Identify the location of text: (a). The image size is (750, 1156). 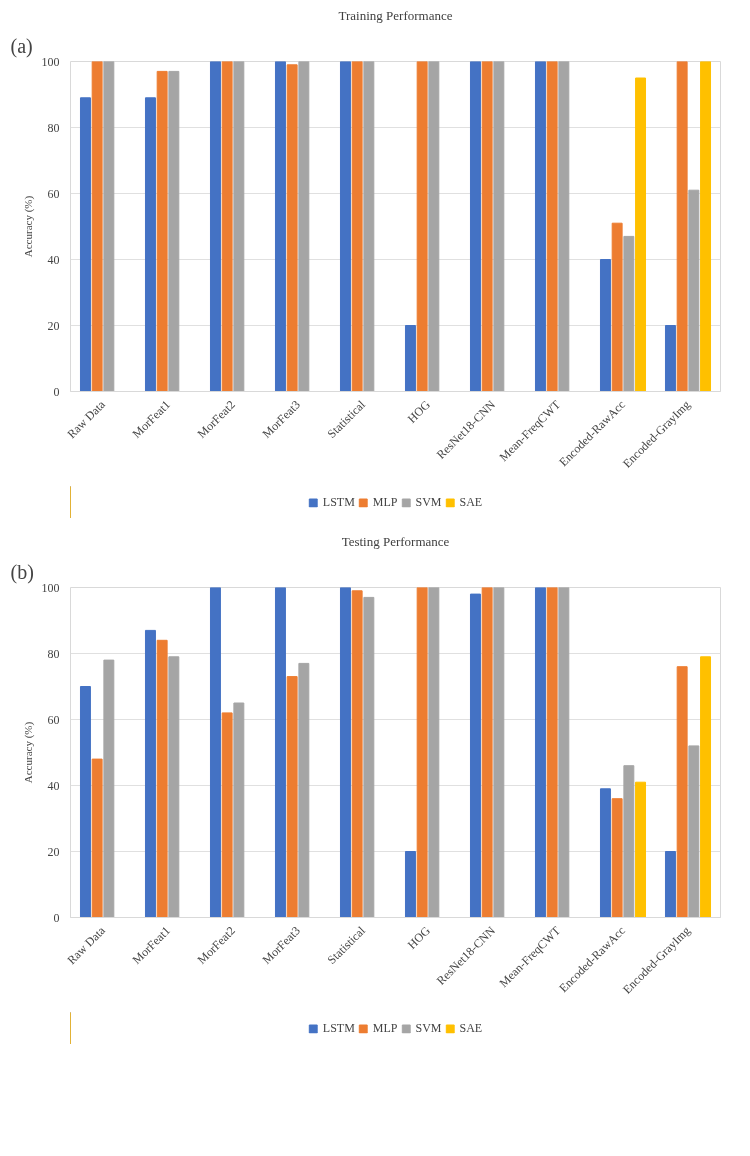
(21, 46).